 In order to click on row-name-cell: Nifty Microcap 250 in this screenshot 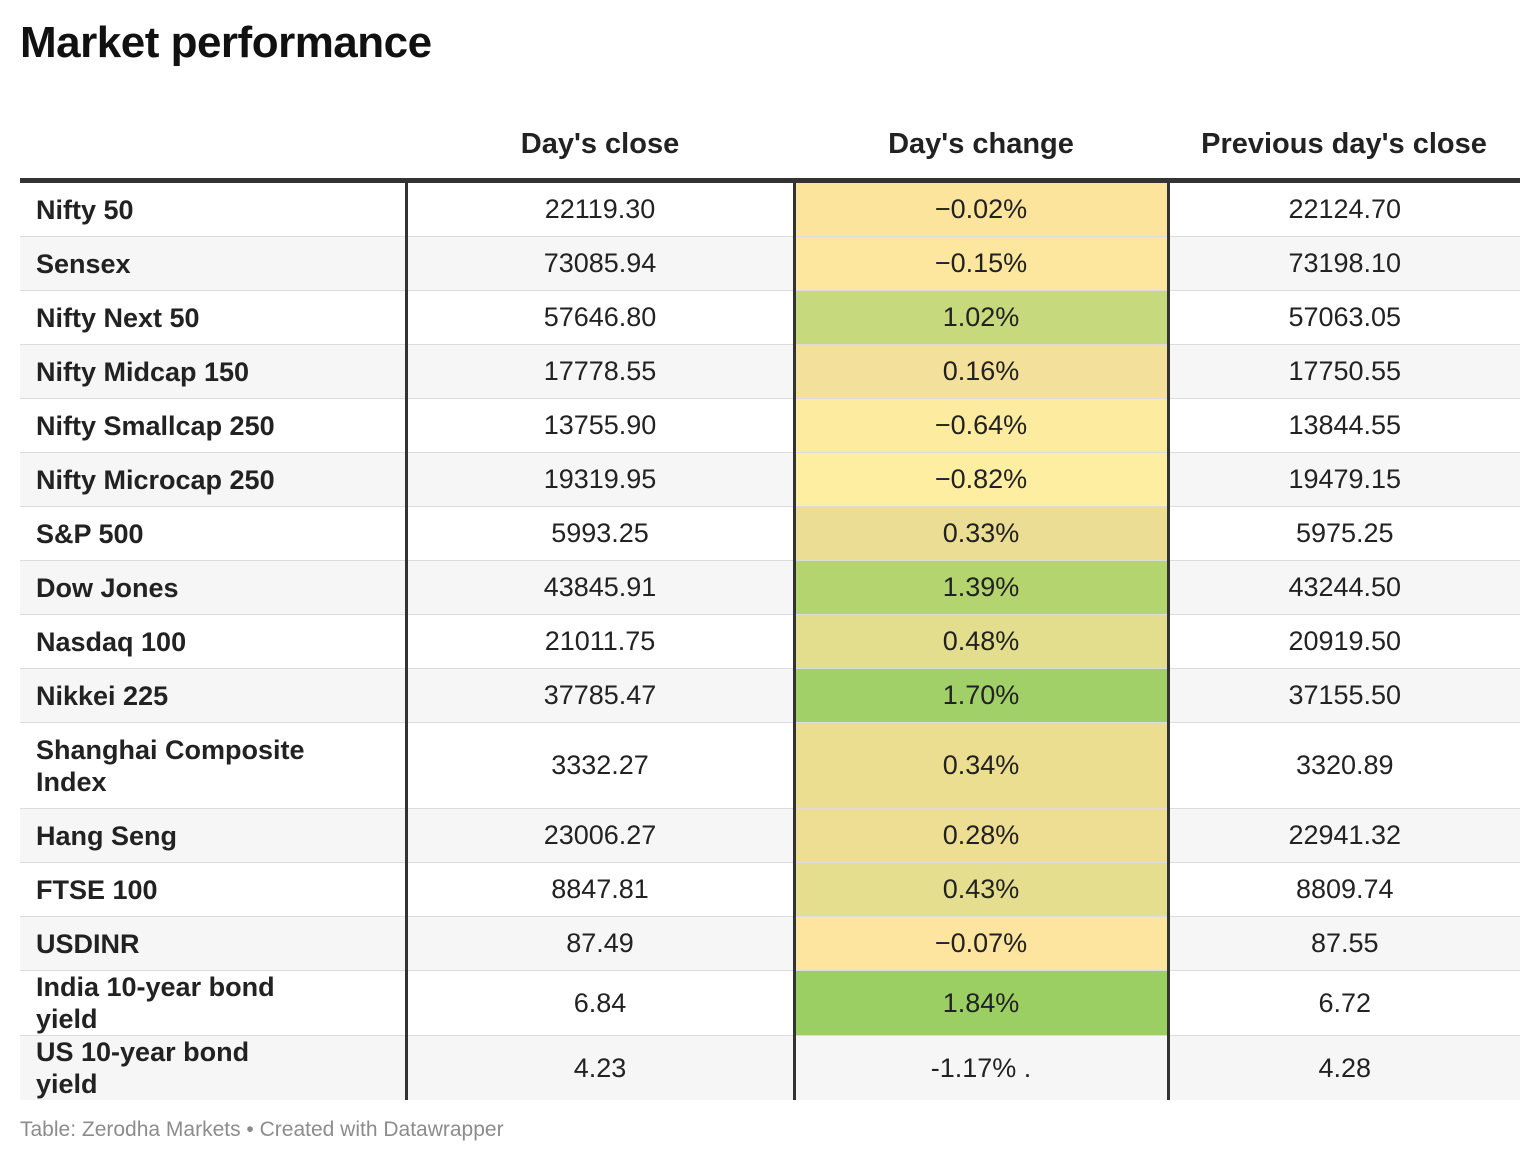, I will do `click(213, 479)`.